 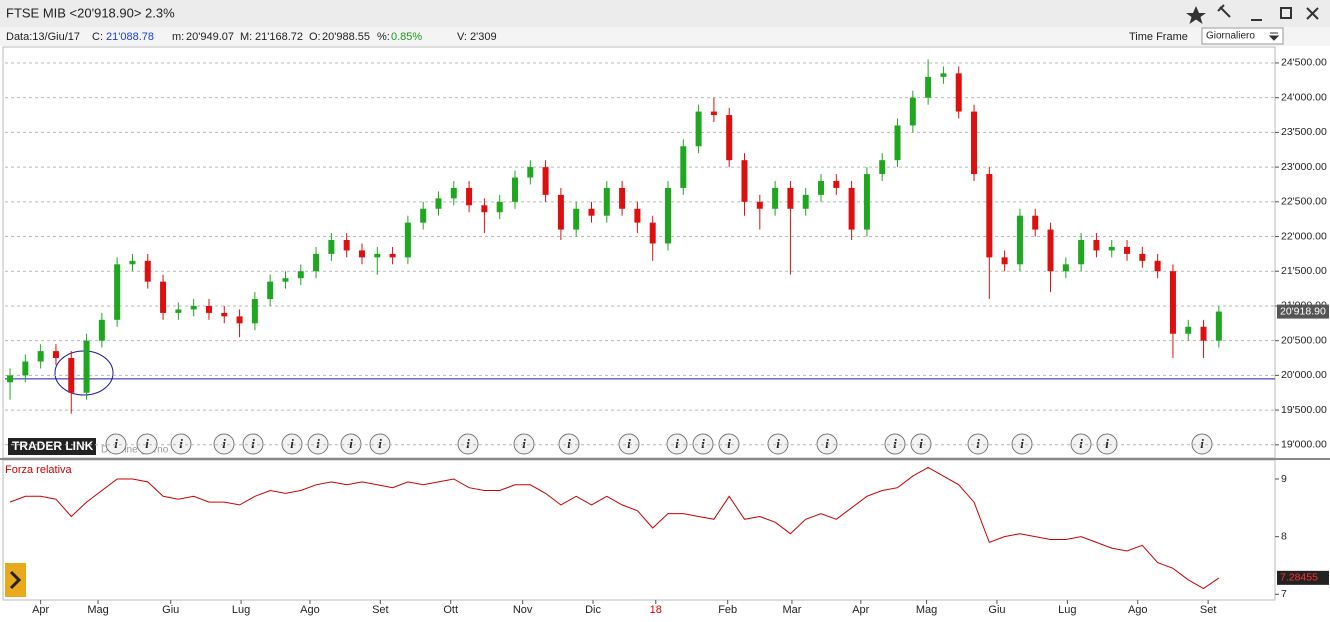 I want to click on logo: TRADER LINK, so click(x=53, y=446).